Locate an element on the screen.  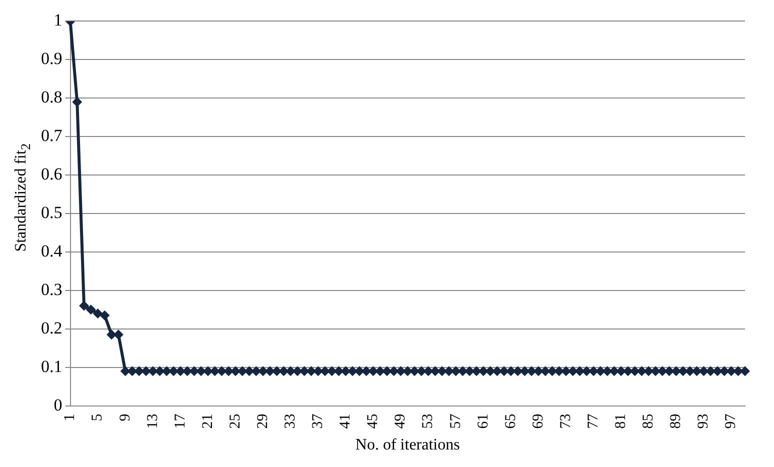
x-tick-label: 97 is located at coordinates (731, 421).